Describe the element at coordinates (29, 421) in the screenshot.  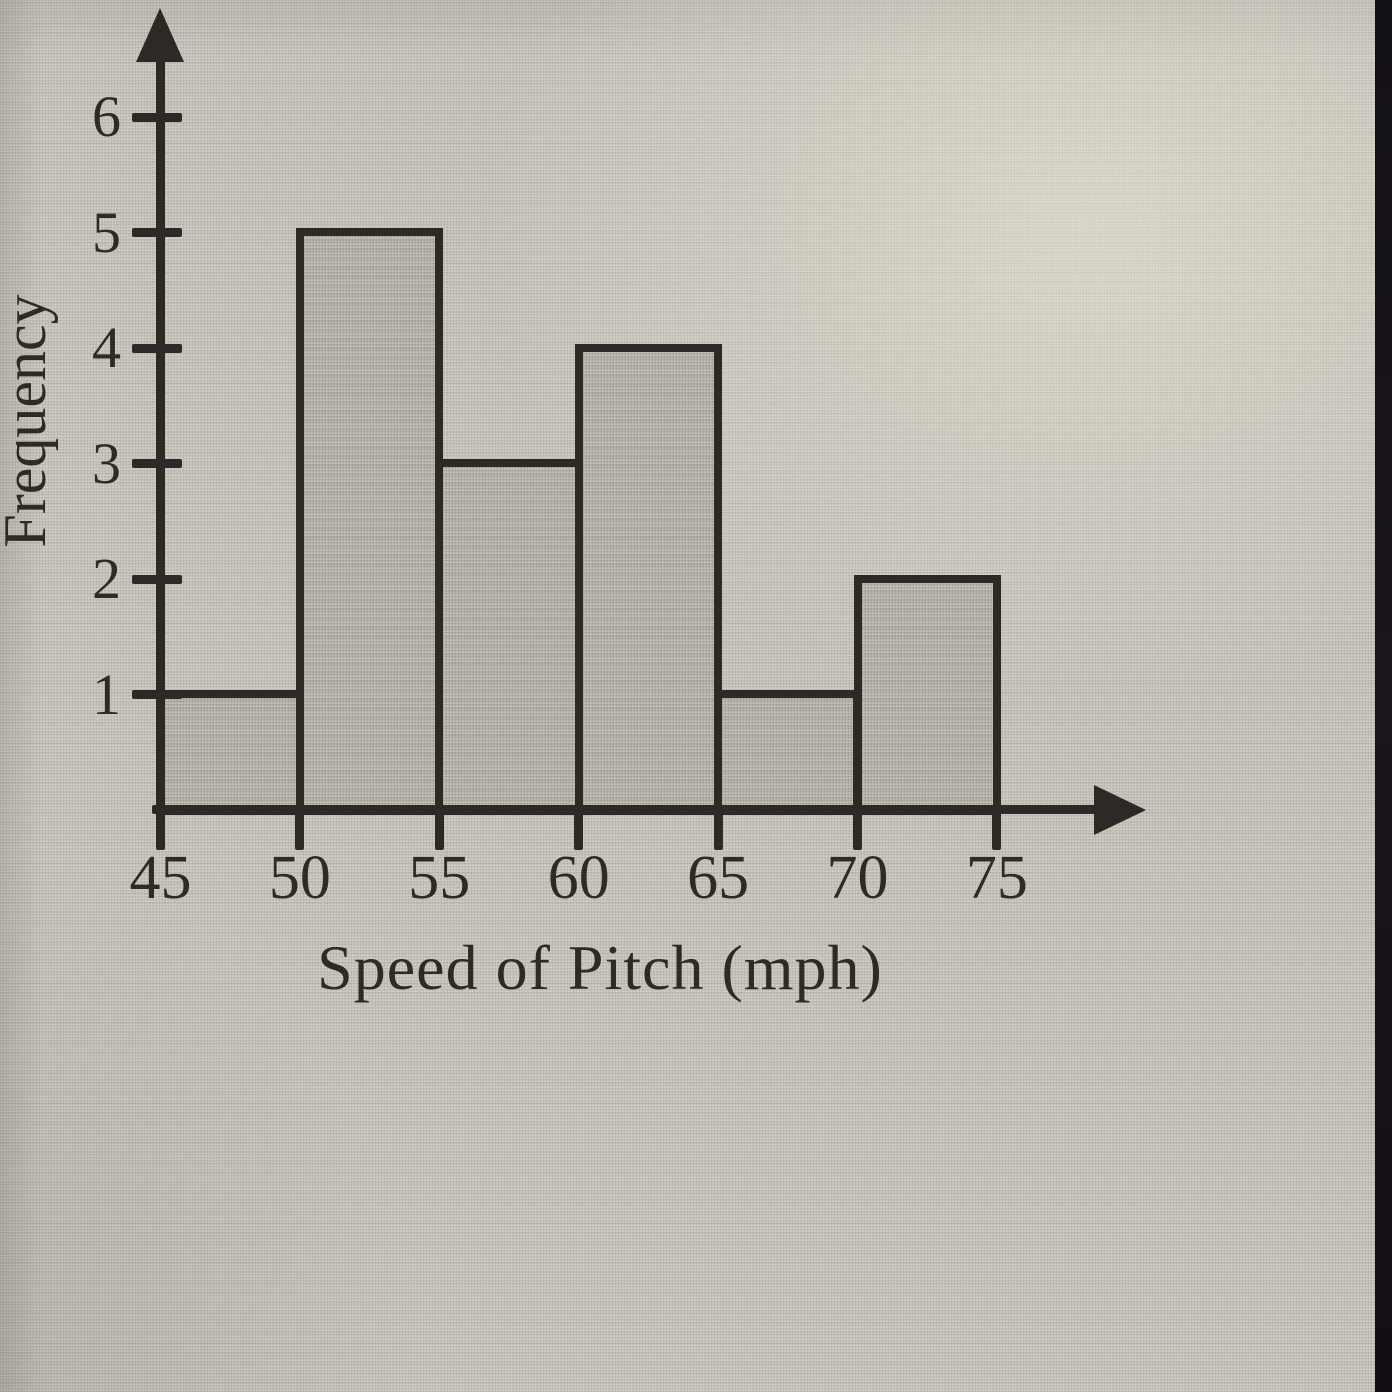
I see `y-axis-title: Frequency` at that location.